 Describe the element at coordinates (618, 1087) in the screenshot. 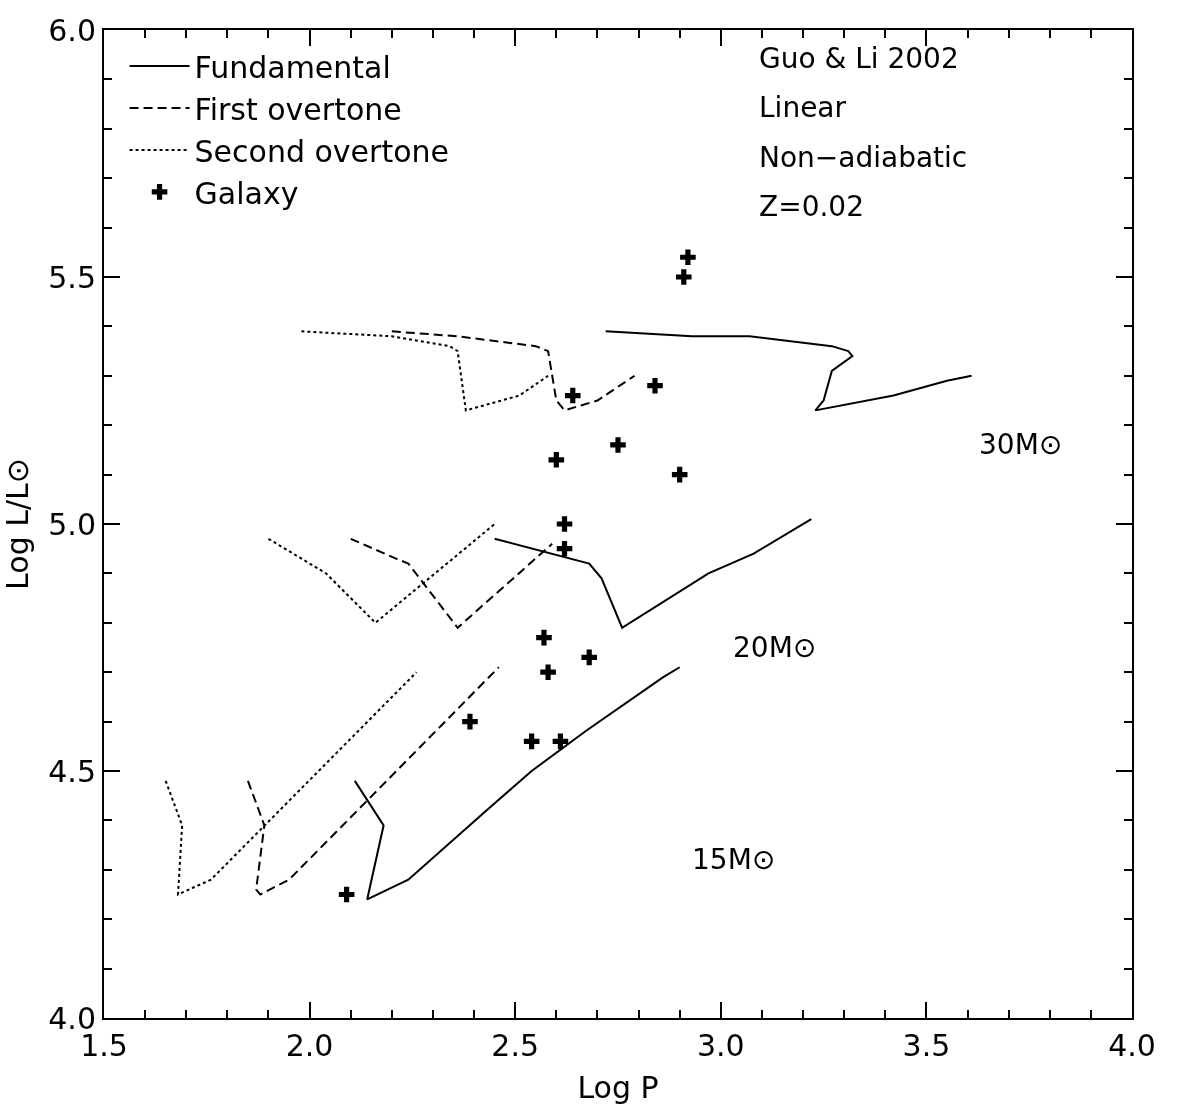

I see `x-axis-title: Log P` at that location.